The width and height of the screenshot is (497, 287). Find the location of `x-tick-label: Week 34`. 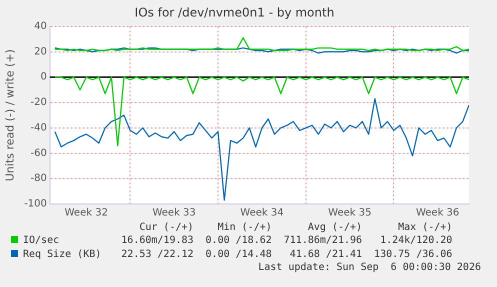

x-tick-label: Week 34 is located at coordinates (262, 213).